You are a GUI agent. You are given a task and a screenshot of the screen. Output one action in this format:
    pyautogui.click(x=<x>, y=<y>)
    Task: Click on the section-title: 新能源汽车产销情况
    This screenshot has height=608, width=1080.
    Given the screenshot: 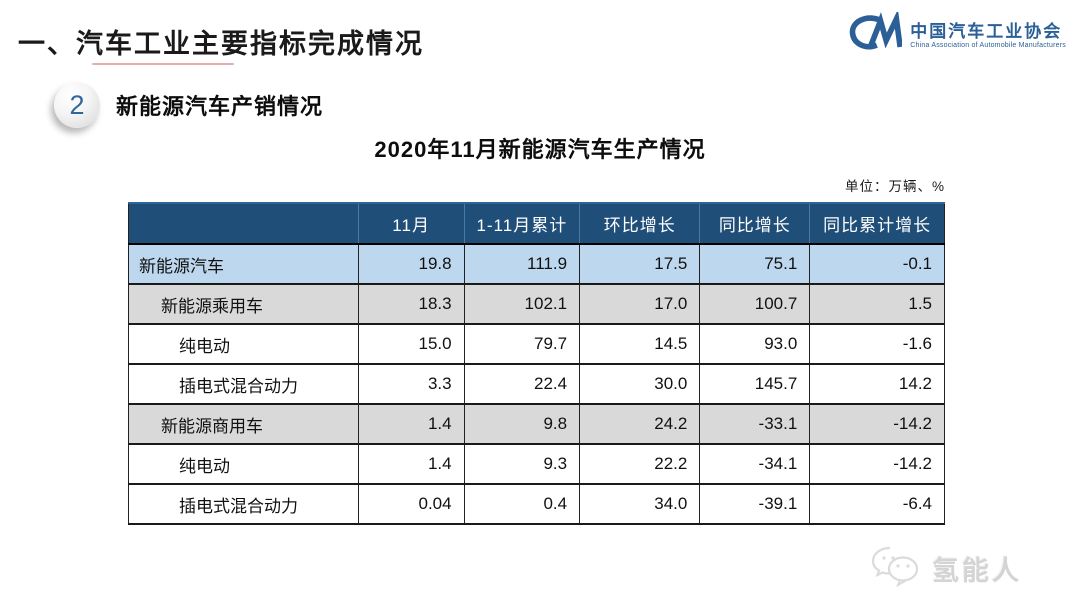 What is the action you would take?
    pyautogui.click(x=220, y=106)
    